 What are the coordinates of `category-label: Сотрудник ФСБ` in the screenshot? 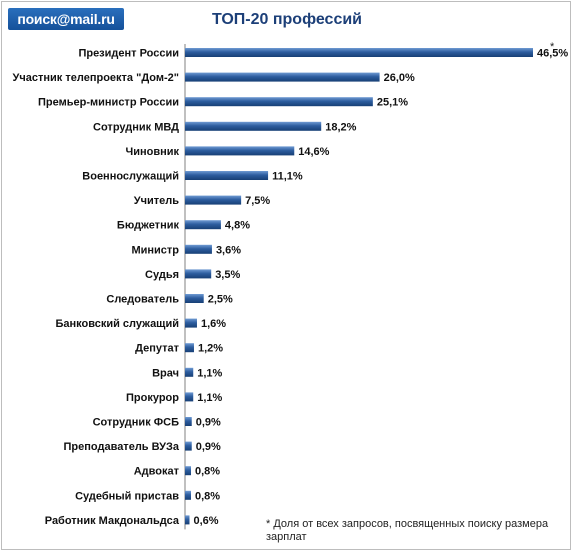 It's located at (136, 423).